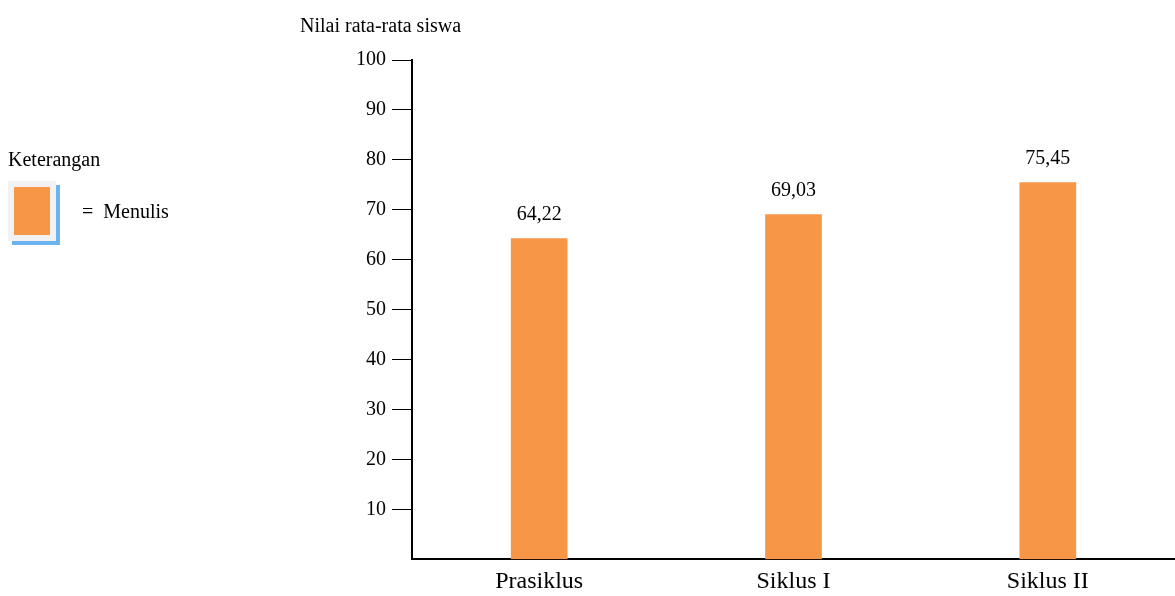  What do you see at coordinates (376, 307) in the screenshot?
I see `y-tick-label: 50` at bounding box center [376, 307].